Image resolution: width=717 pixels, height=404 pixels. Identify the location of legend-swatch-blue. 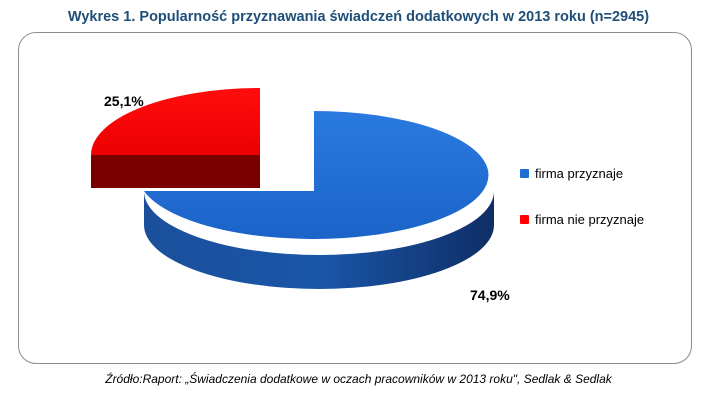
(524, 173).